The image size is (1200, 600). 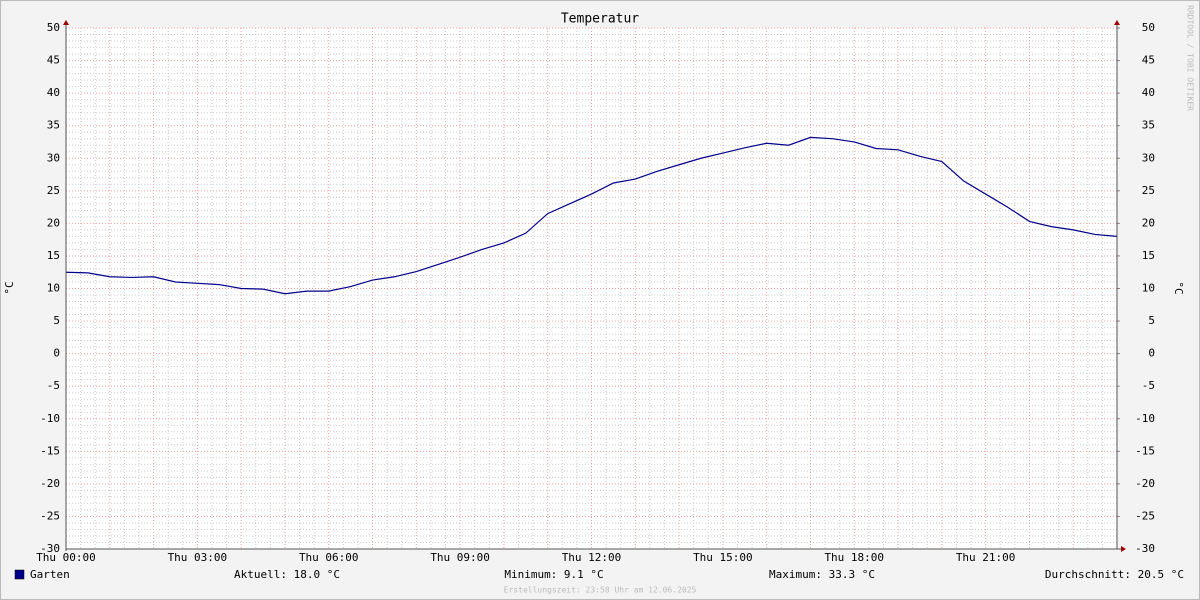 What do you see at coordinates (66, 557) in the screenshot?
I see `x-tick-label: Thu 00:00` at bounding box center [66, 557].